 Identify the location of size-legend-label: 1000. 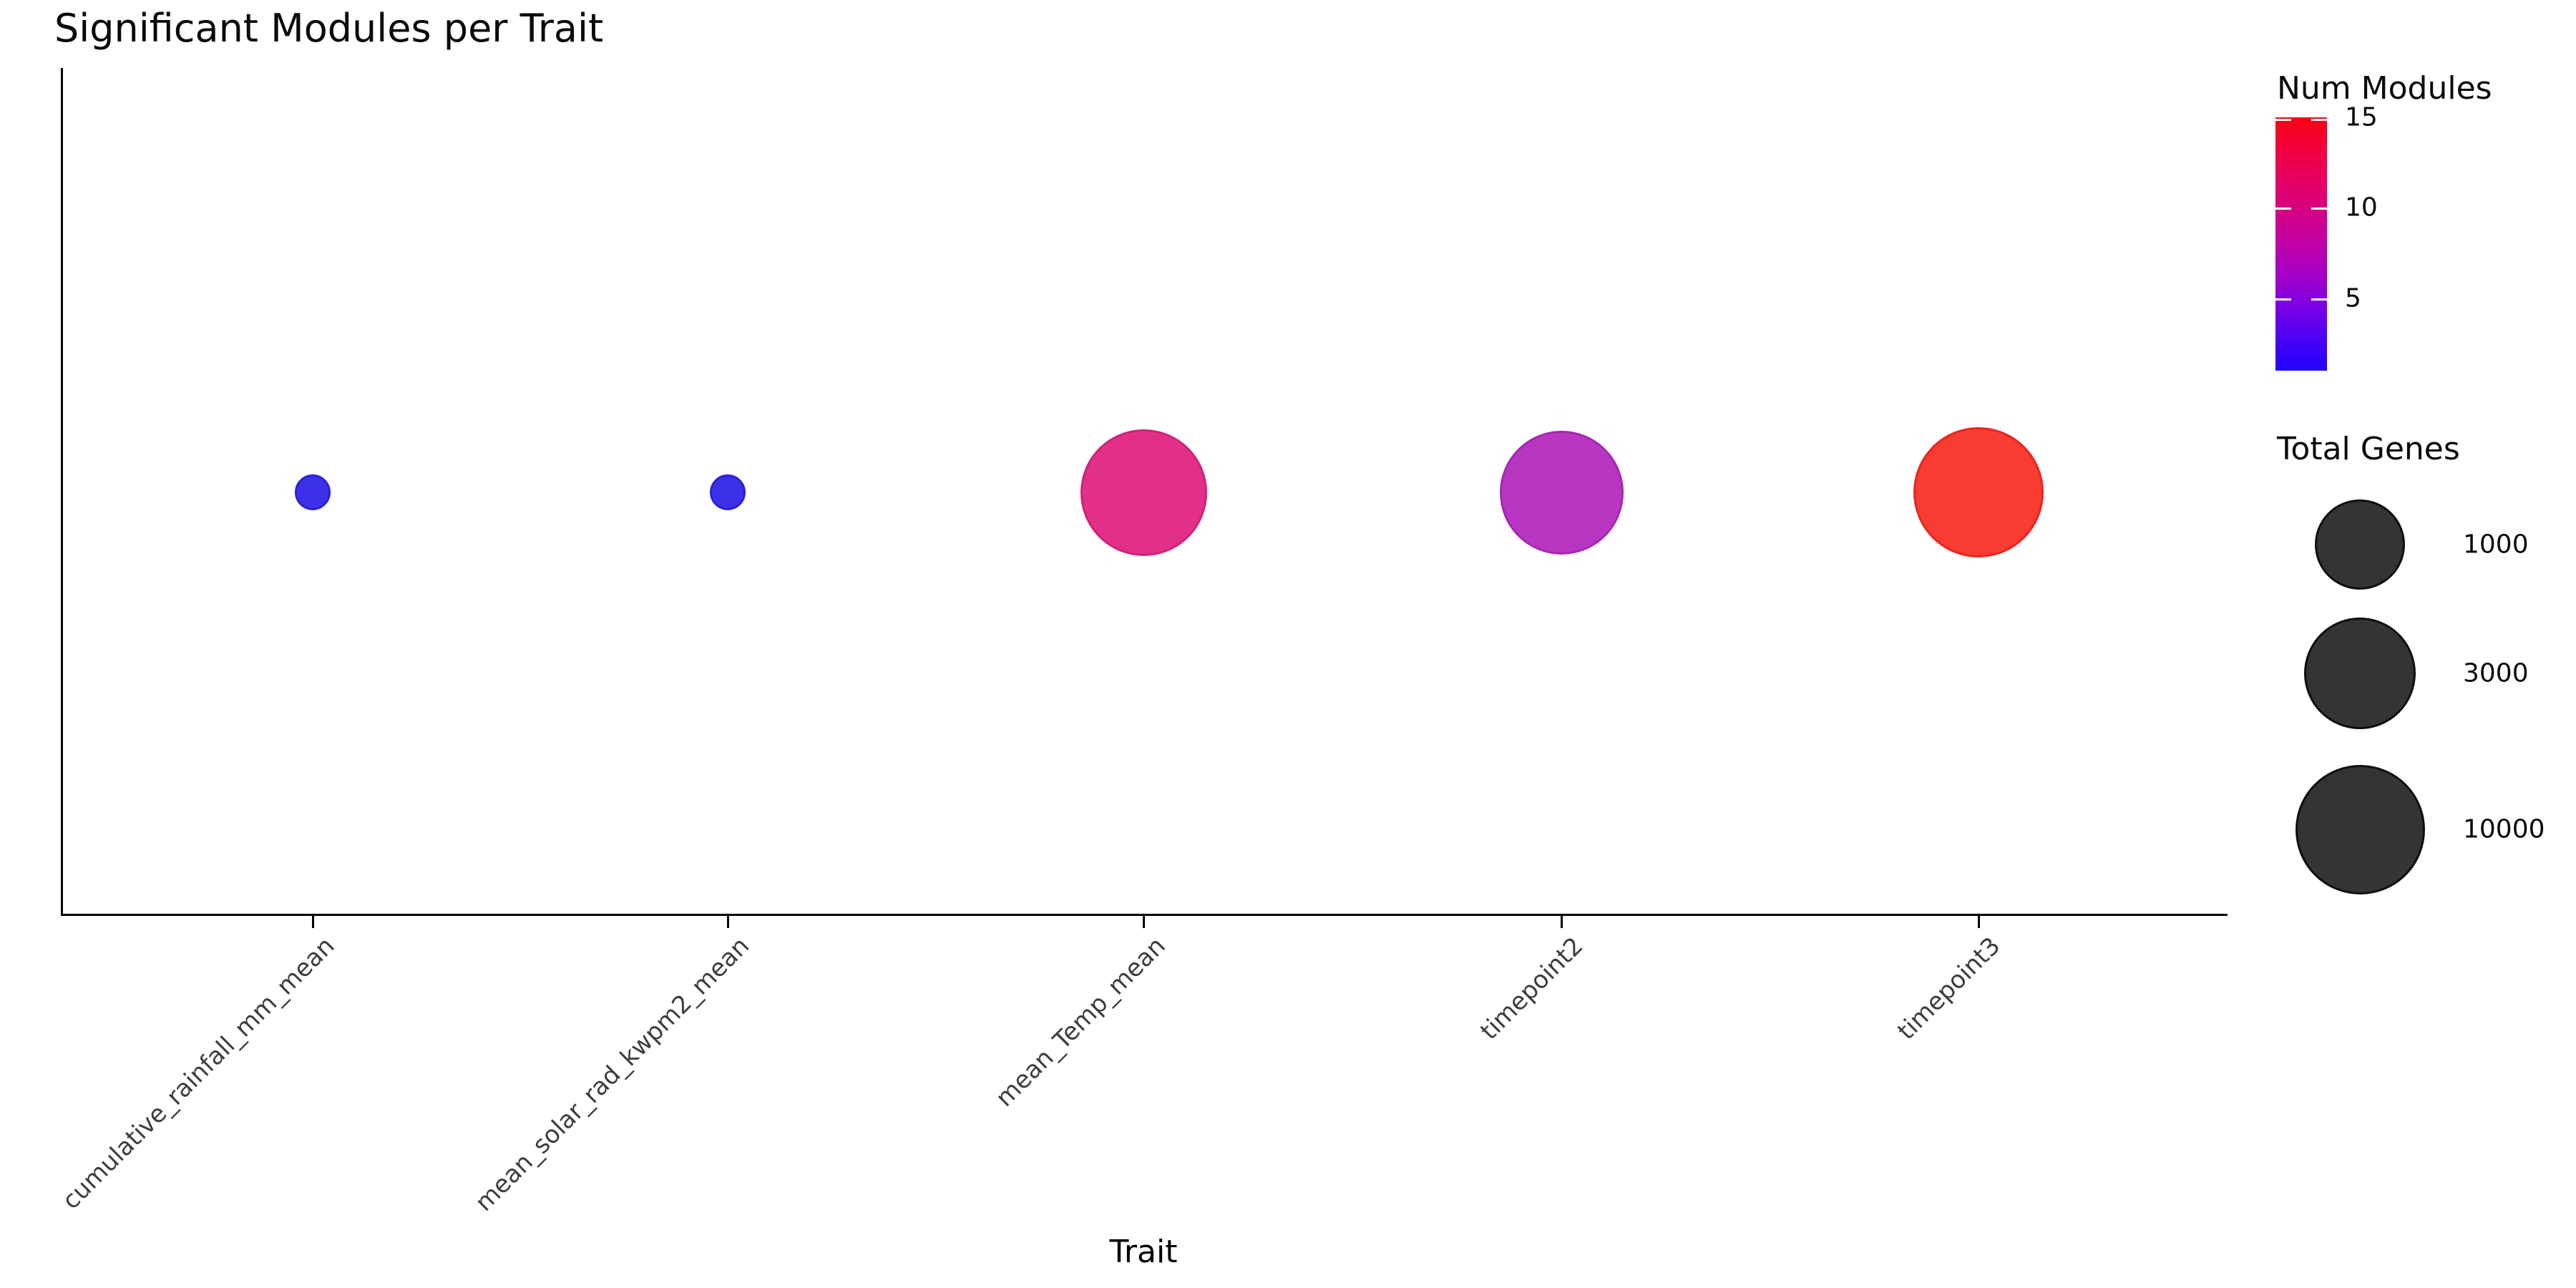
(2496, 545).